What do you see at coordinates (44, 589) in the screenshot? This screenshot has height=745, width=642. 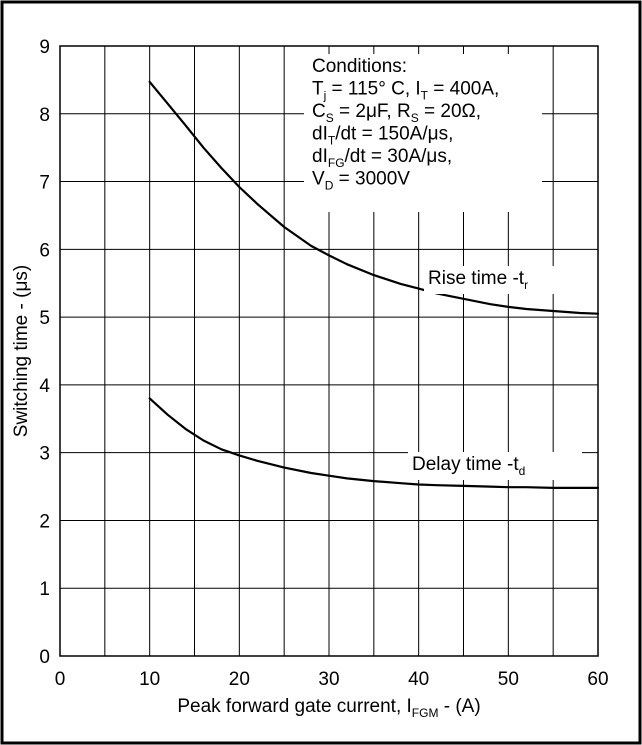 I see `y-tick-label: 1` at bounding box center [44, 589].